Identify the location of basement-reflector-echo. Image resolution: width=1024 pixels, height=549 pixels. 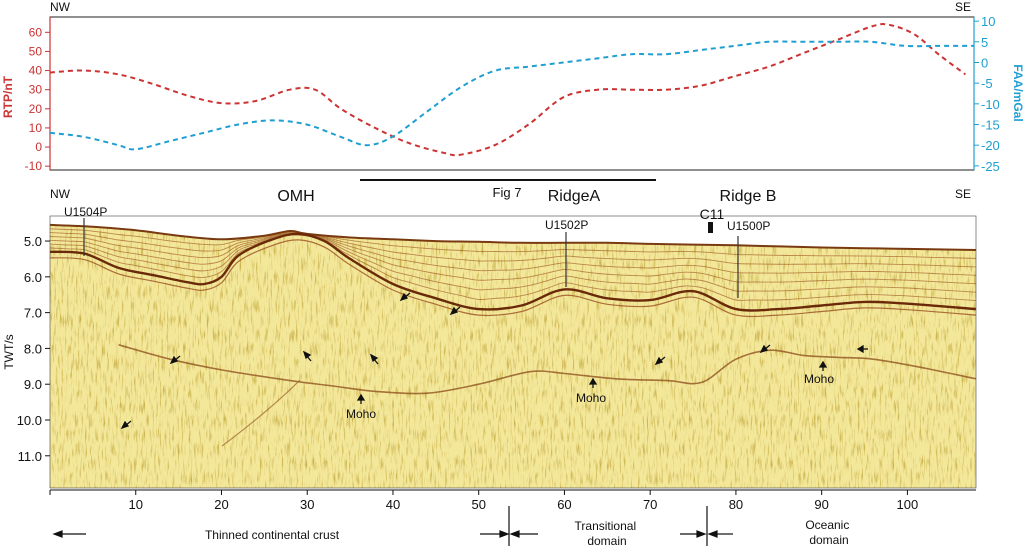
(513, 278).